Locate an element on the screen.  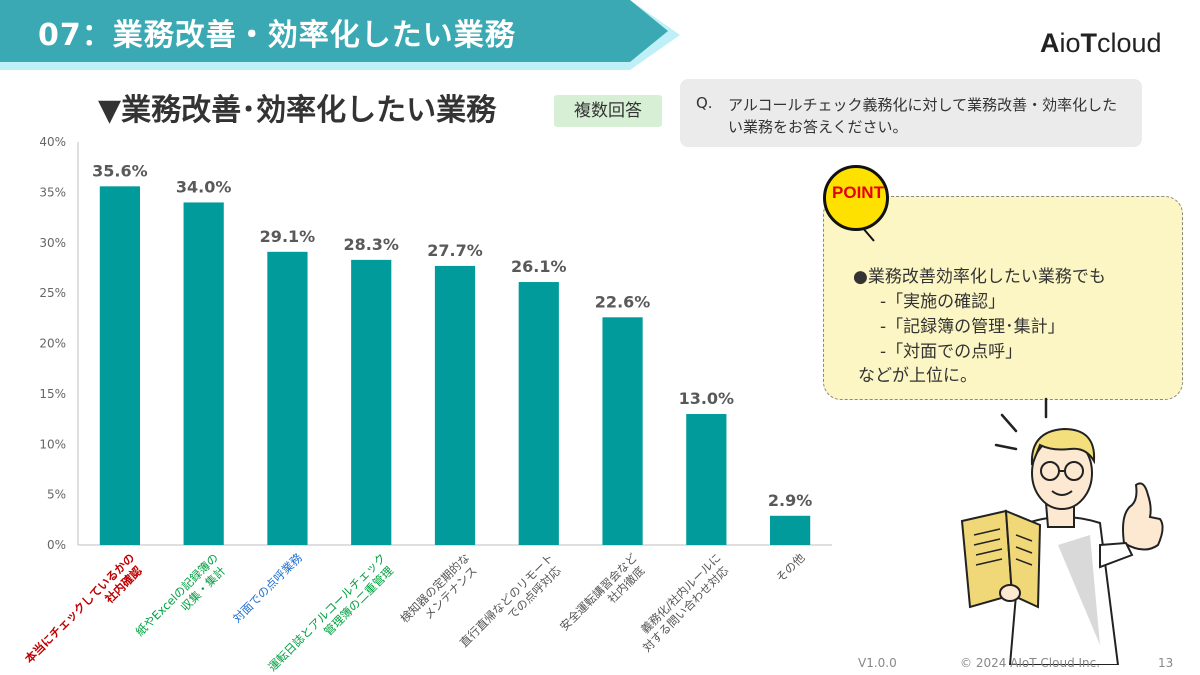
point-line-3: -「記録簿の管理･集計」 is located at coordinates (972, 327).